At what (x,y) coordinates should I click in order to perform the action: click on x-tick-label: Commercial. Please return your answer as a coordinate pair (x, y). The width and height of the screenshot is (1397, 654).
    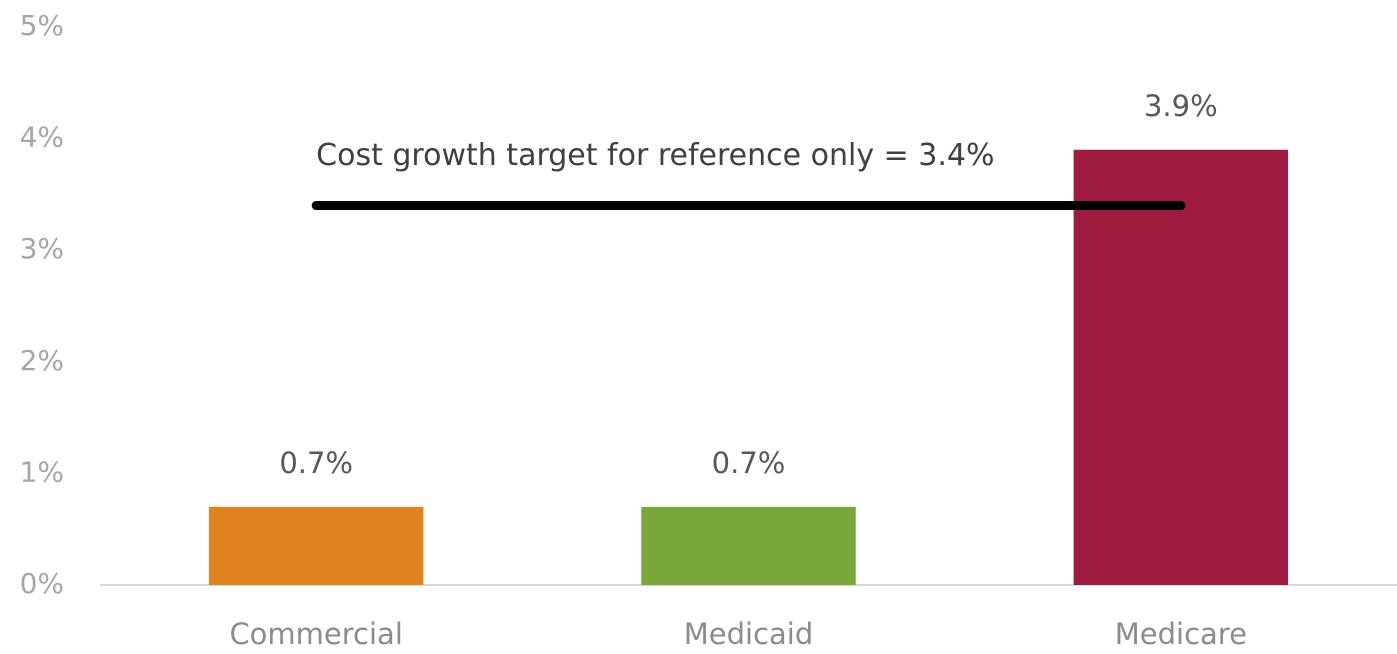
    Looking at the image, I should click on (315, 634).